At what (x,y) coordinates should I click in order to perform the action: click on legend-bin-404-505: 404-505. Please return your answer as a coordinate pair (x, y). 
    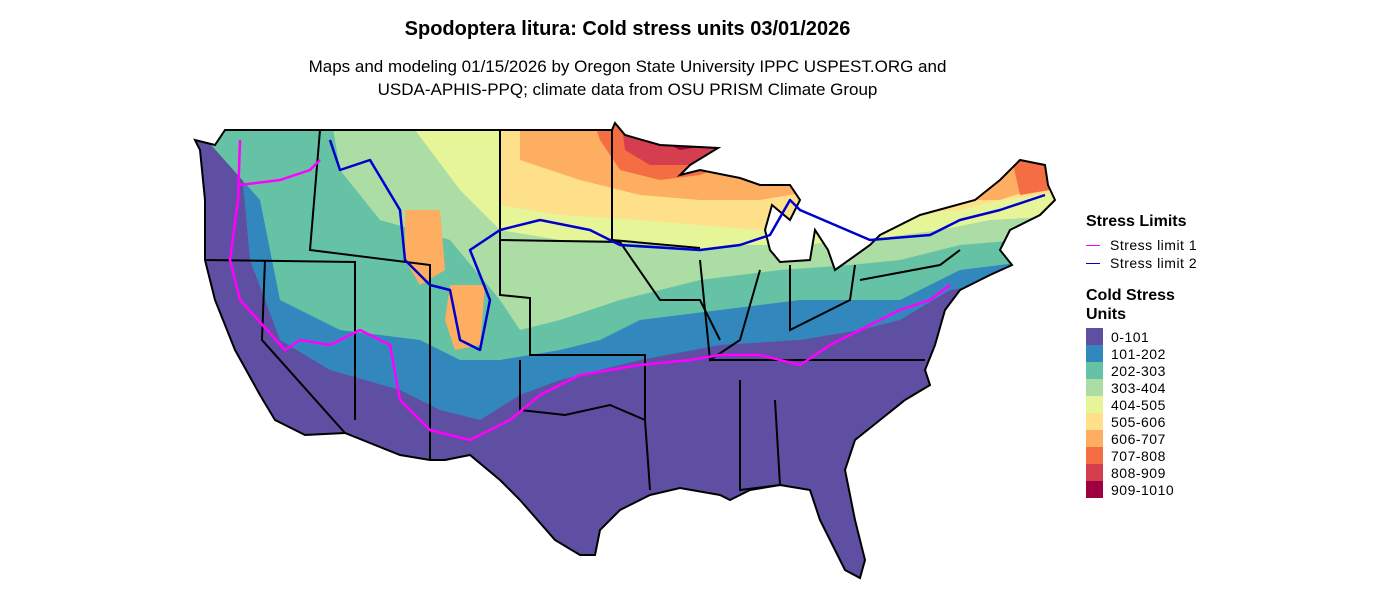
    Looking at the image, I should click on (1141, 404).